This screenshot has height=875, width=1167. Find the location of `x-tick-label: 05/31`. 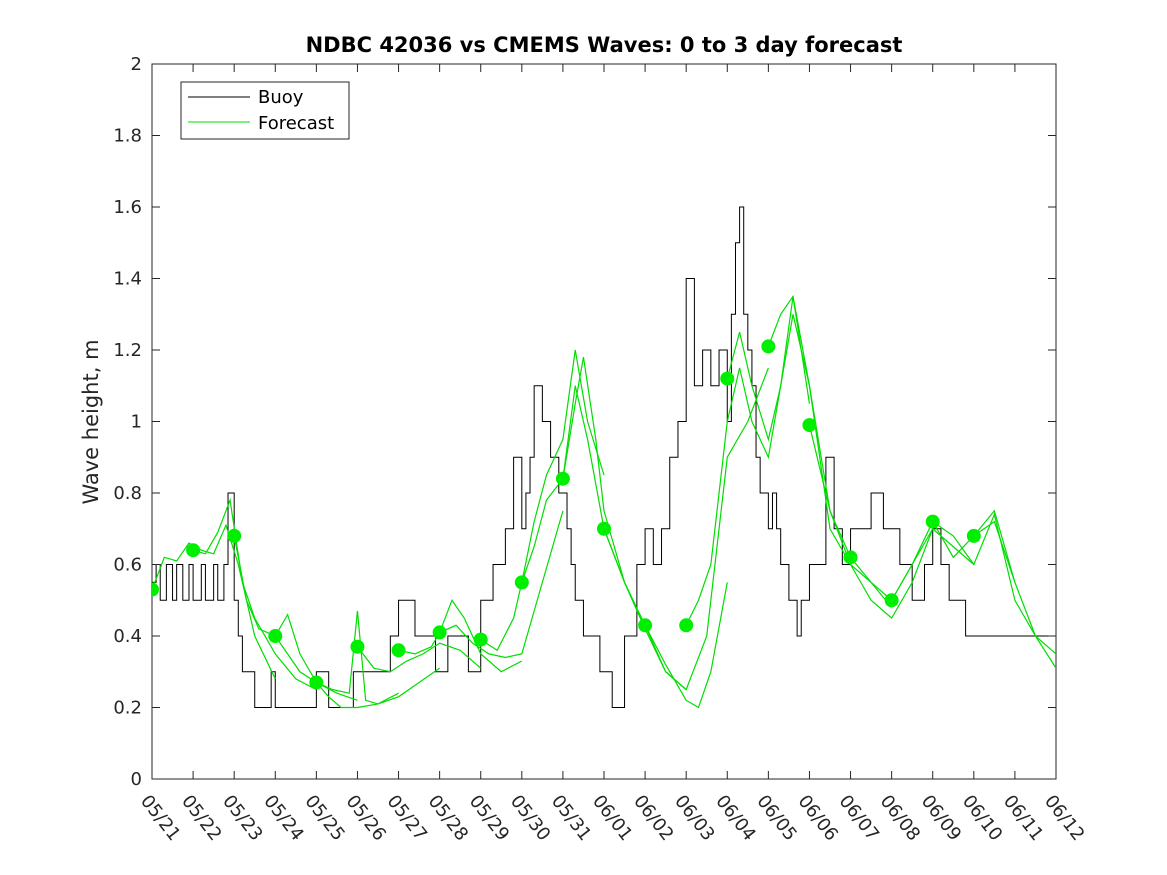

x-tick-label: 05/31 is located at coordinates (571, 818).